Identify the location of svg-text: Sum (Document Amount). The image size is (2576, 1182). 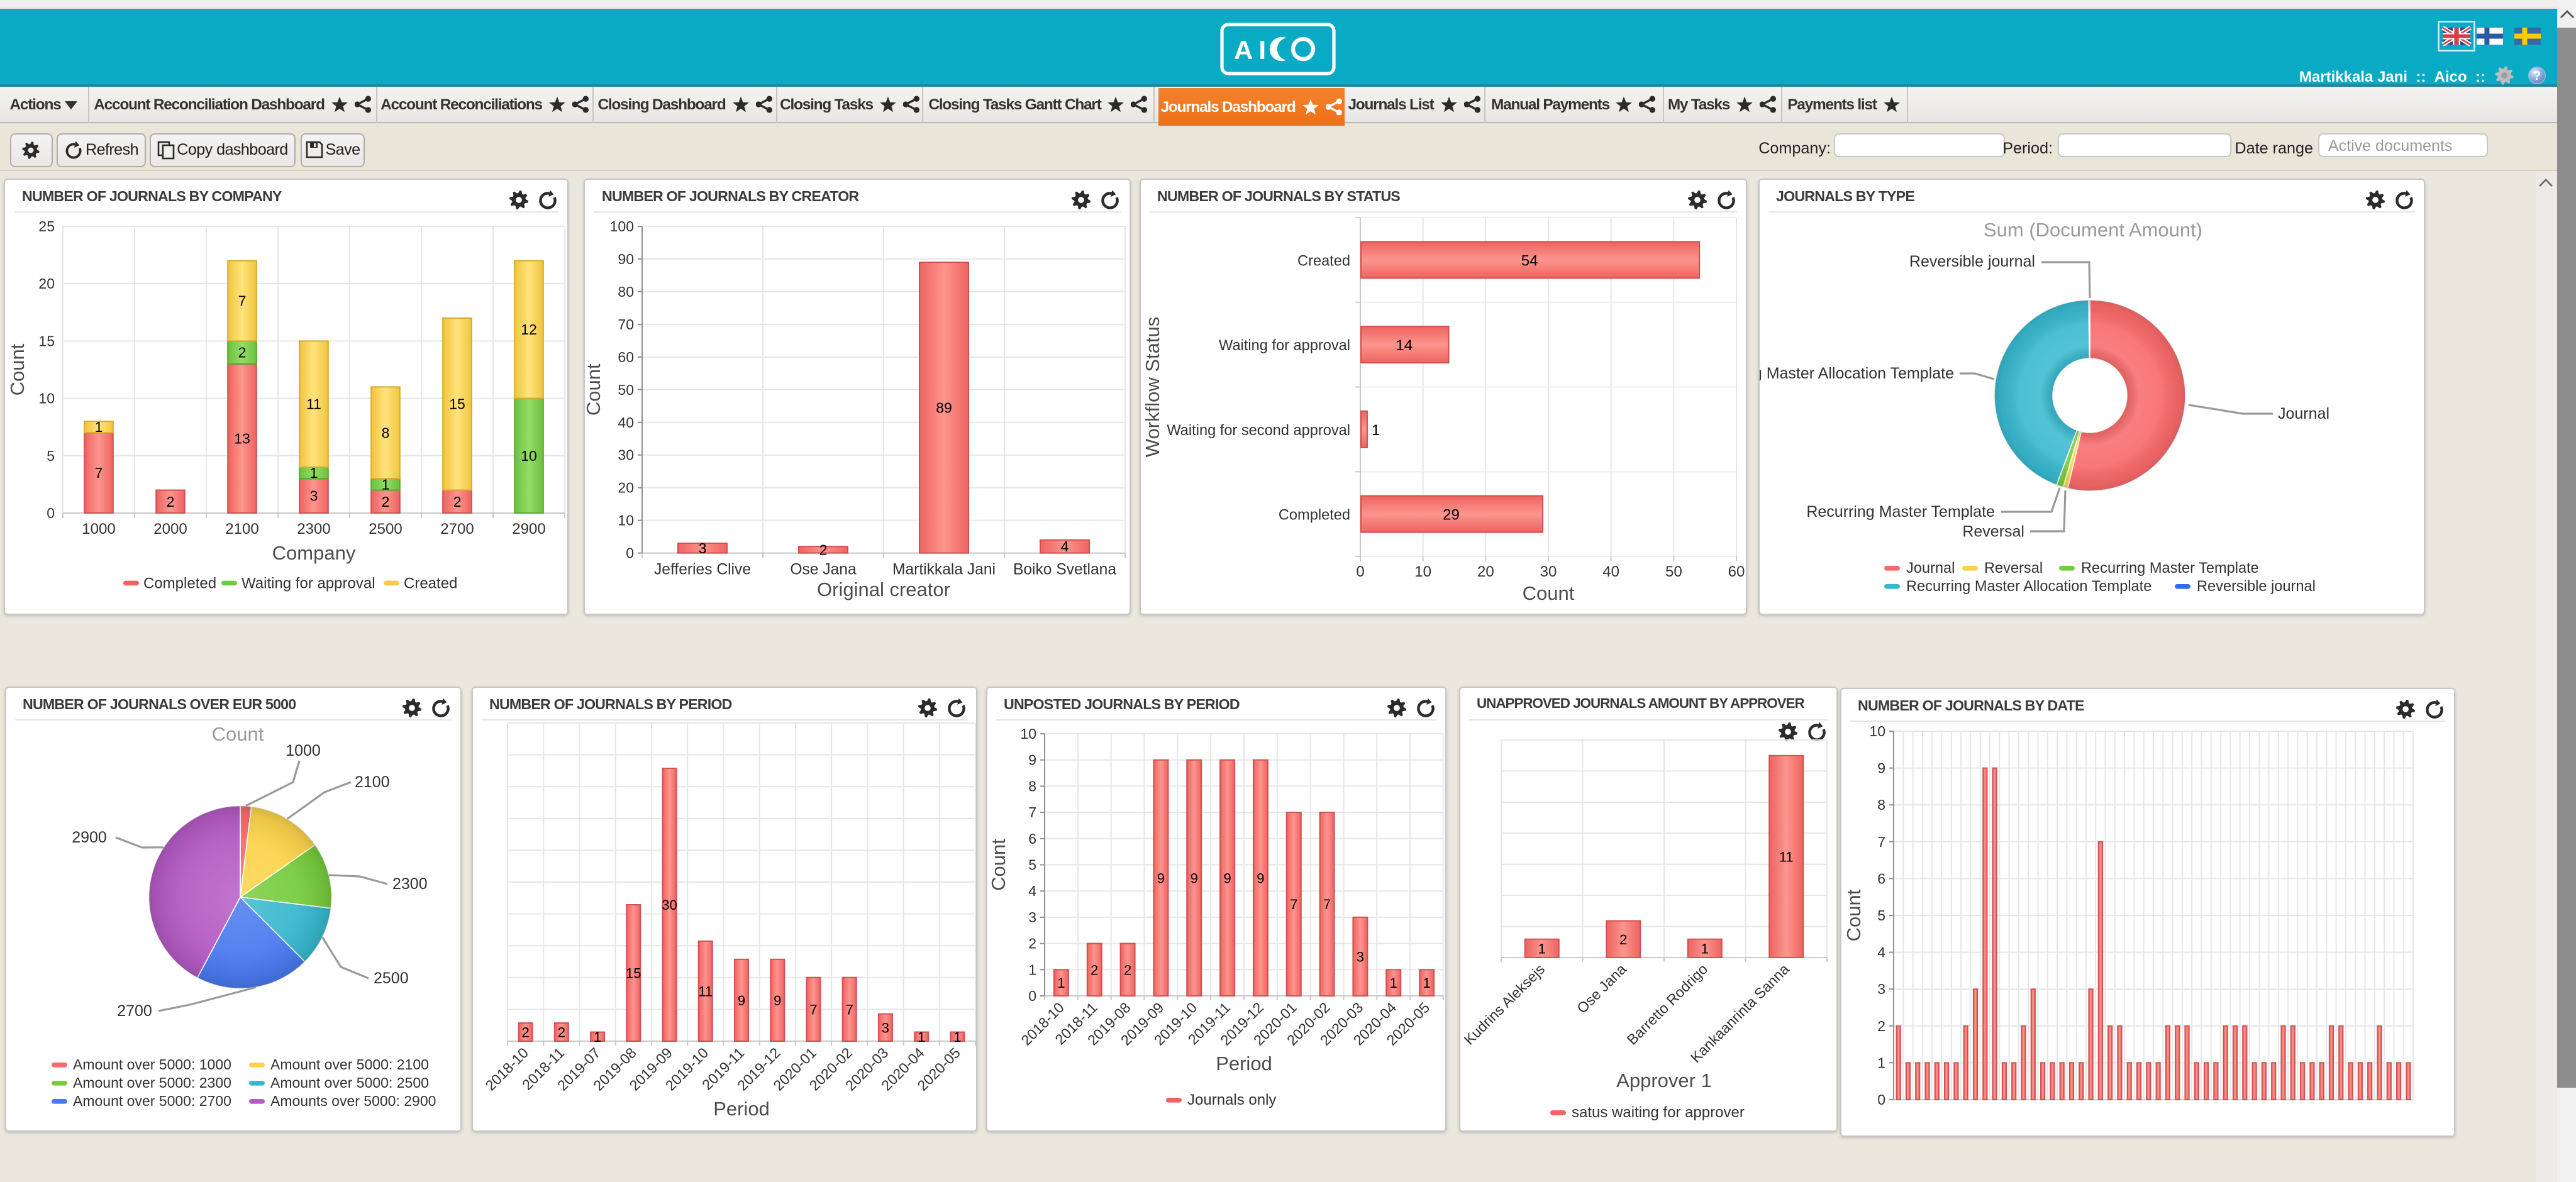
(2092, 230).